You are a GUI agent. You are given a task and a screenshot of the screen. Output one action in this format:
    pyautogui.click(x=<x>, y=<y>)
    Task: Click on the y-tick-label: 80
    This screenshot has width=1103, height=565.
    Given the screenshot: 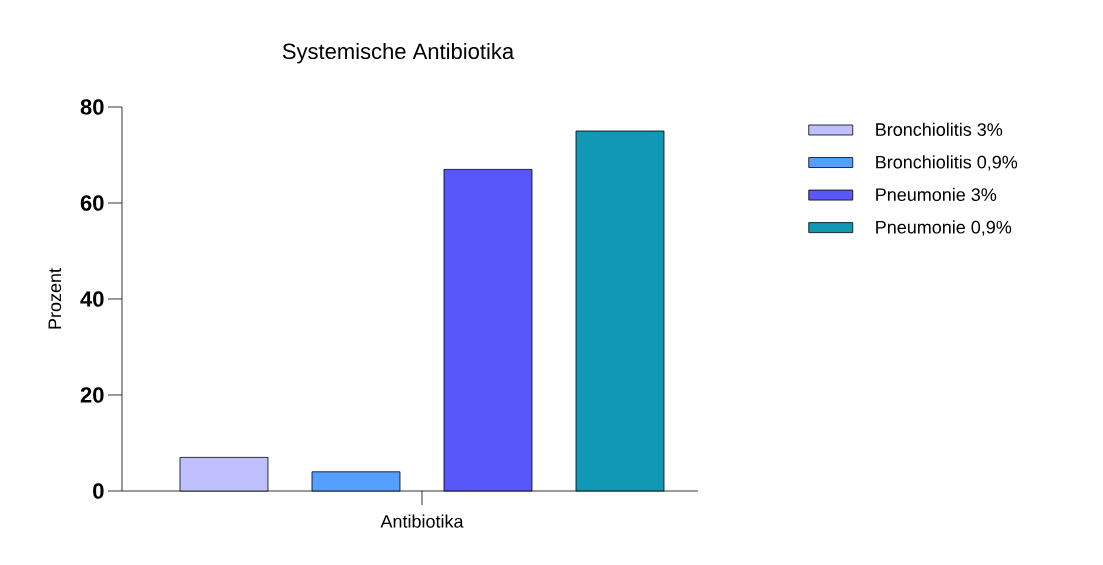 What is the action you would take?
    pyautogui.click(x=92, y=107)
    